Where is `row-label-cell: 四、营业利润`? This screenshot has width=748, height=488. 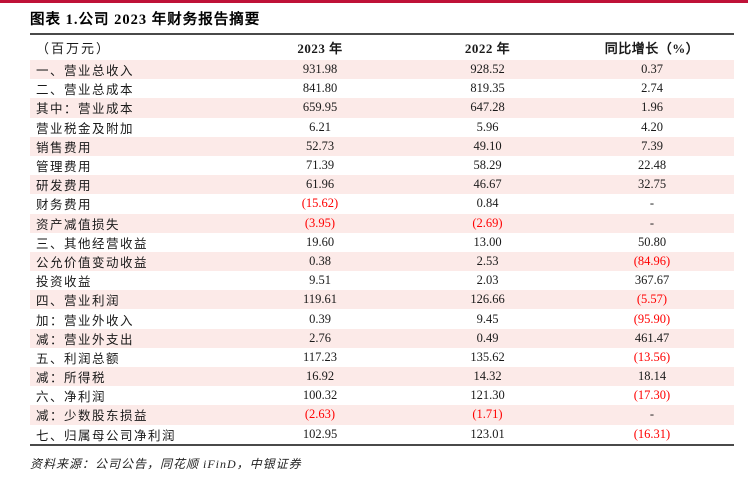
row-label-cell: 四、营业利润 is located at coordinates (78, 301).